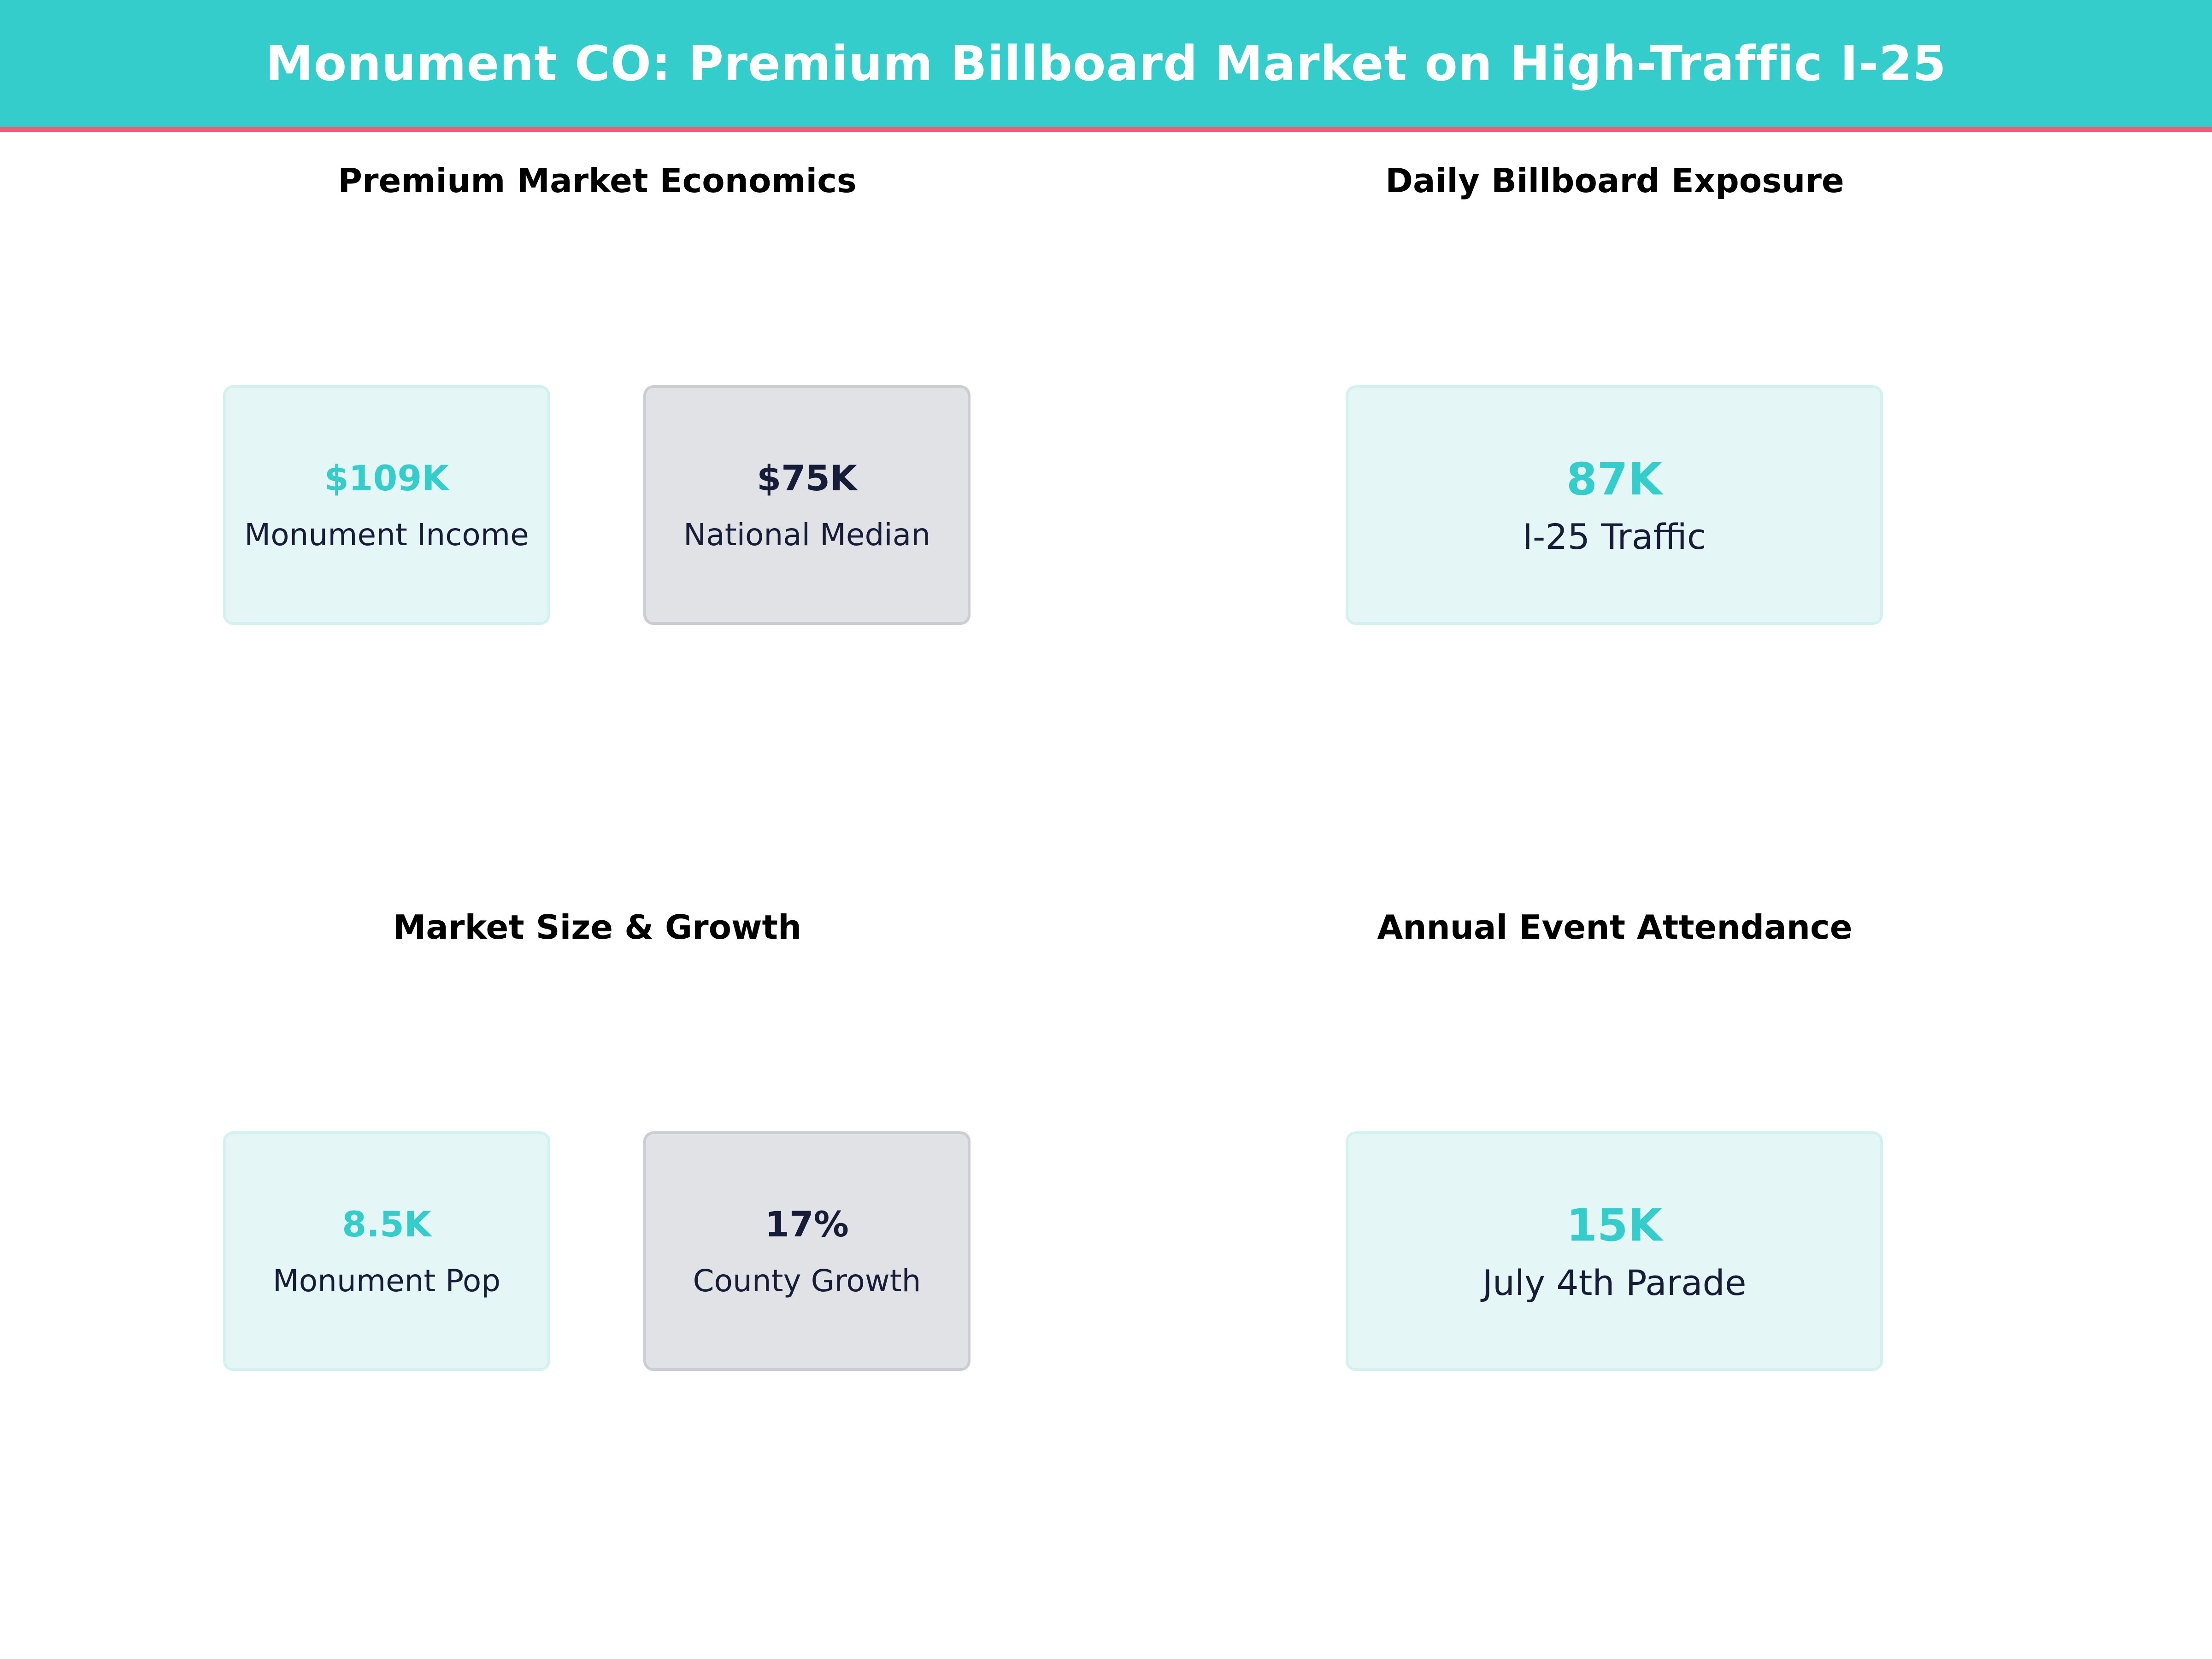 This screenshot has height=1659, width=2212. What do you see at coordinates (1614, 536) in the screenshot?
I see `stat-label: I-25 Traffic` at bounding box center [1614, 536].